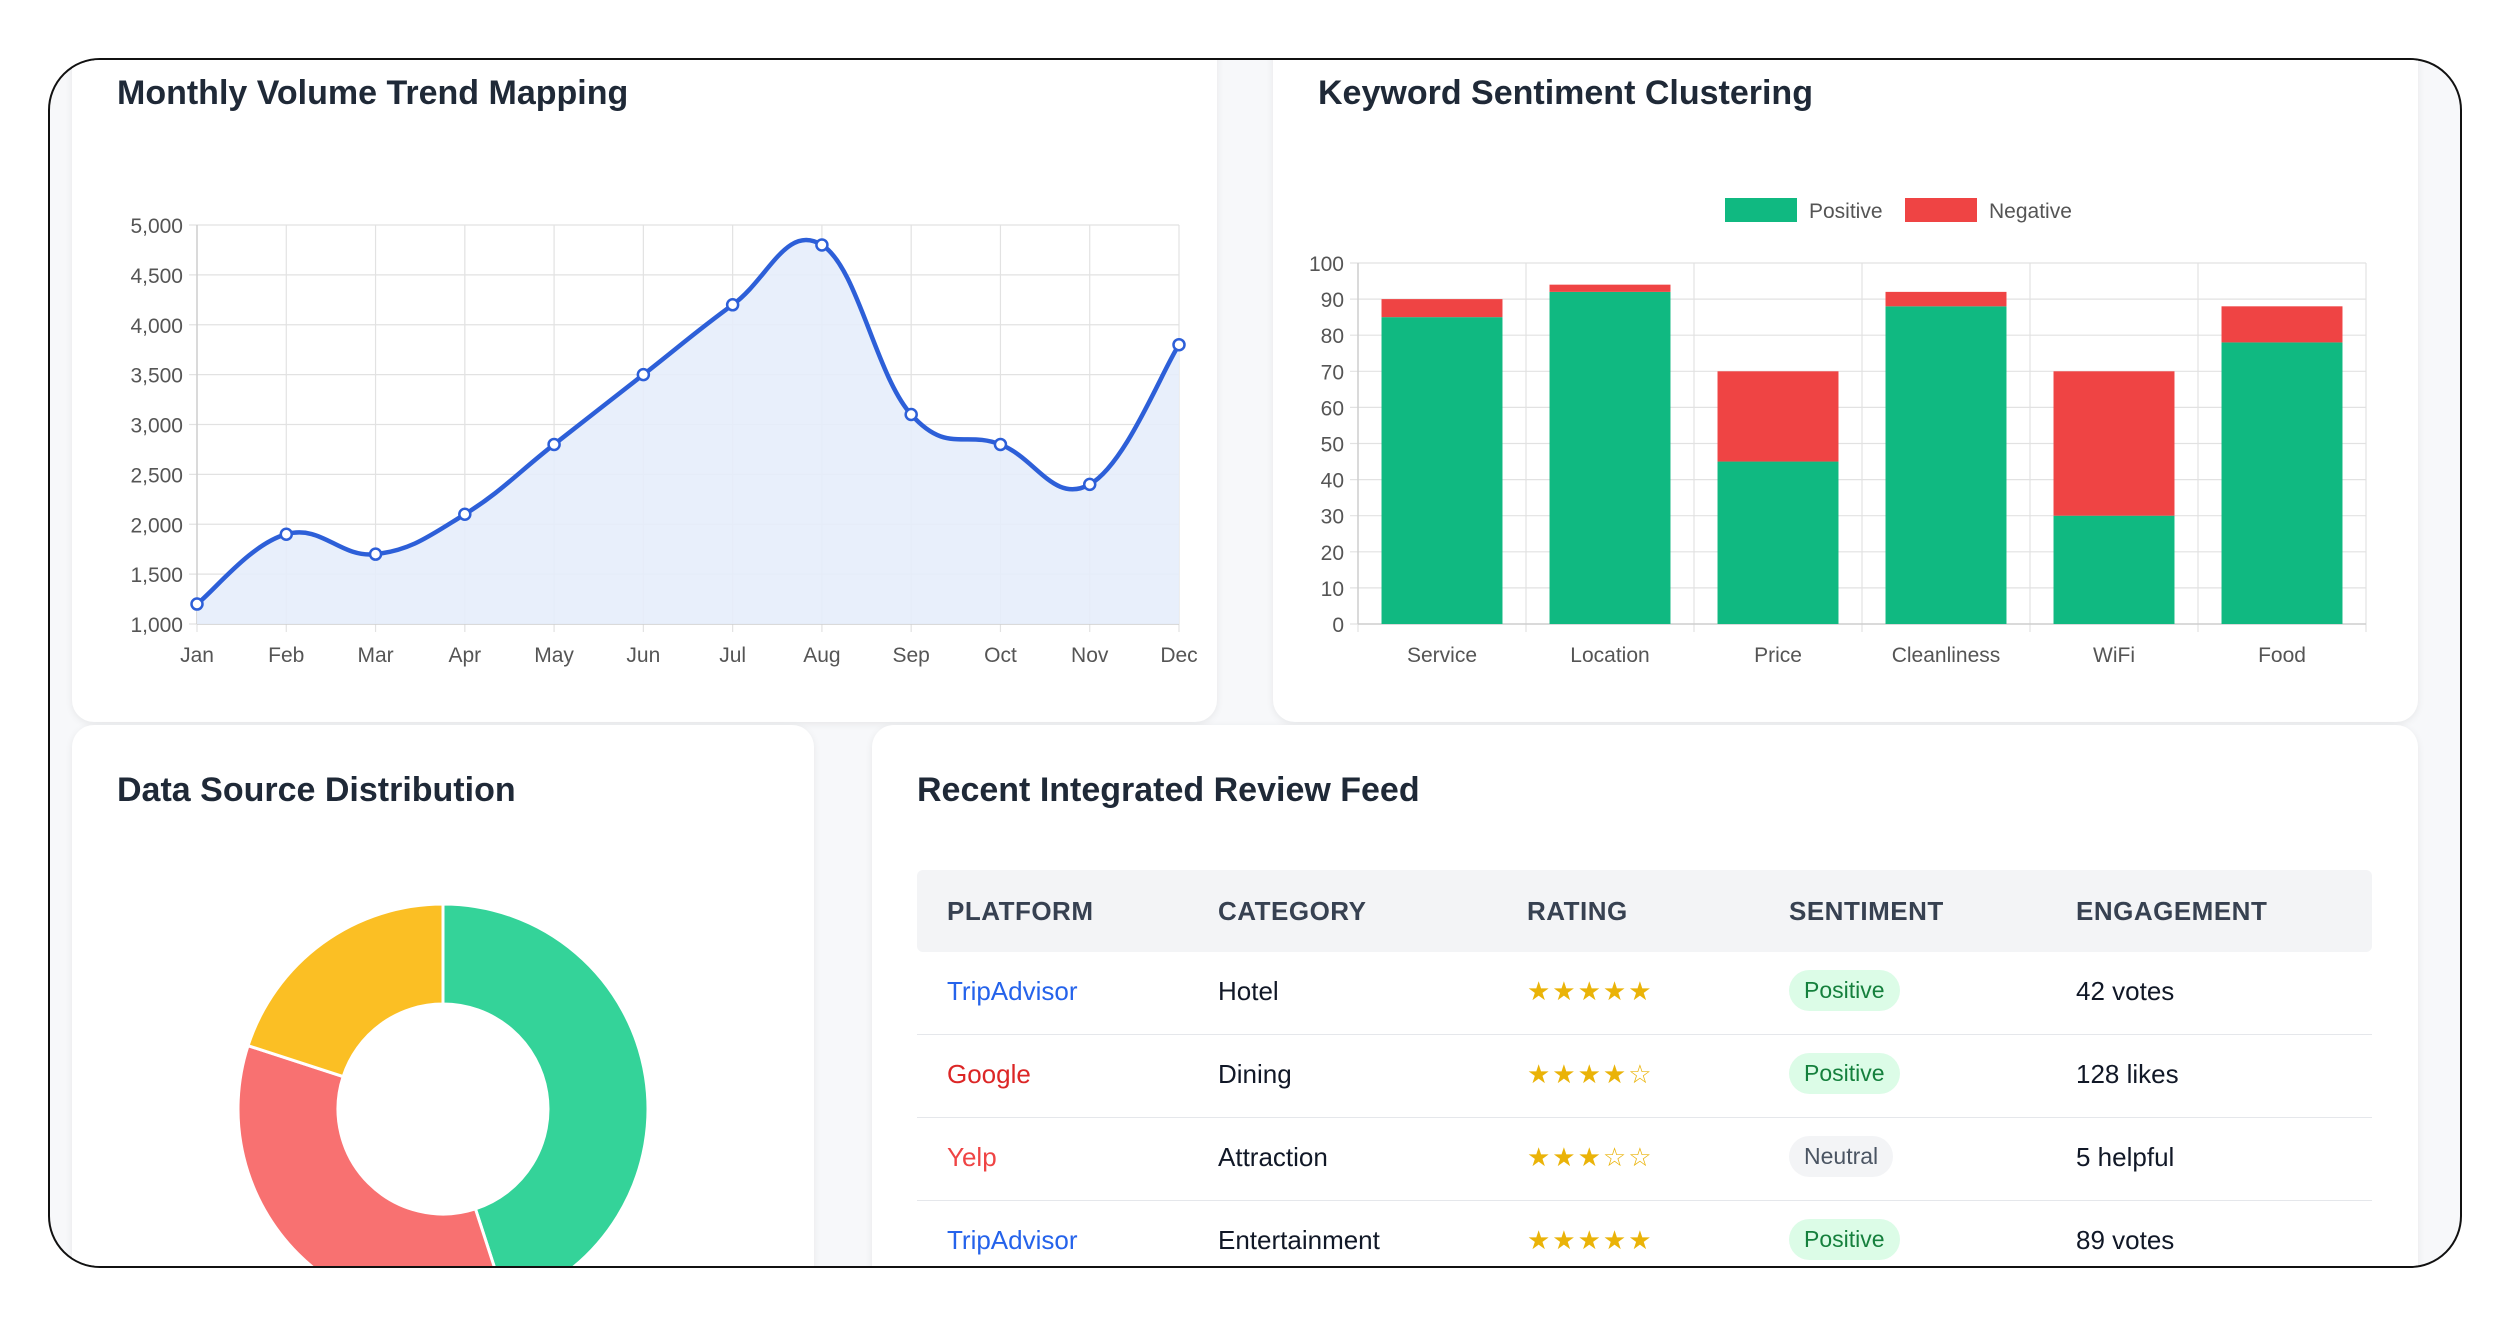  What do you see at coordinates (1332, 336) in the screenshot?
I see `y-tick-label: 80` at bounding box center [1332, 336].